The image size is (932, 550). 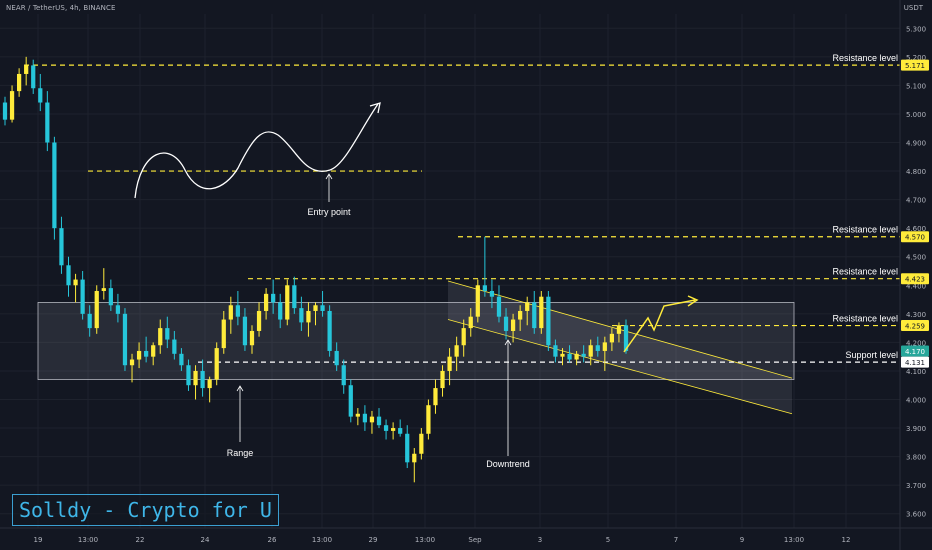 What do you see at coordinates (508, 464) in the screenshot?
I see `downtrend-label: Downtrend` at bounding box center [508, 464].